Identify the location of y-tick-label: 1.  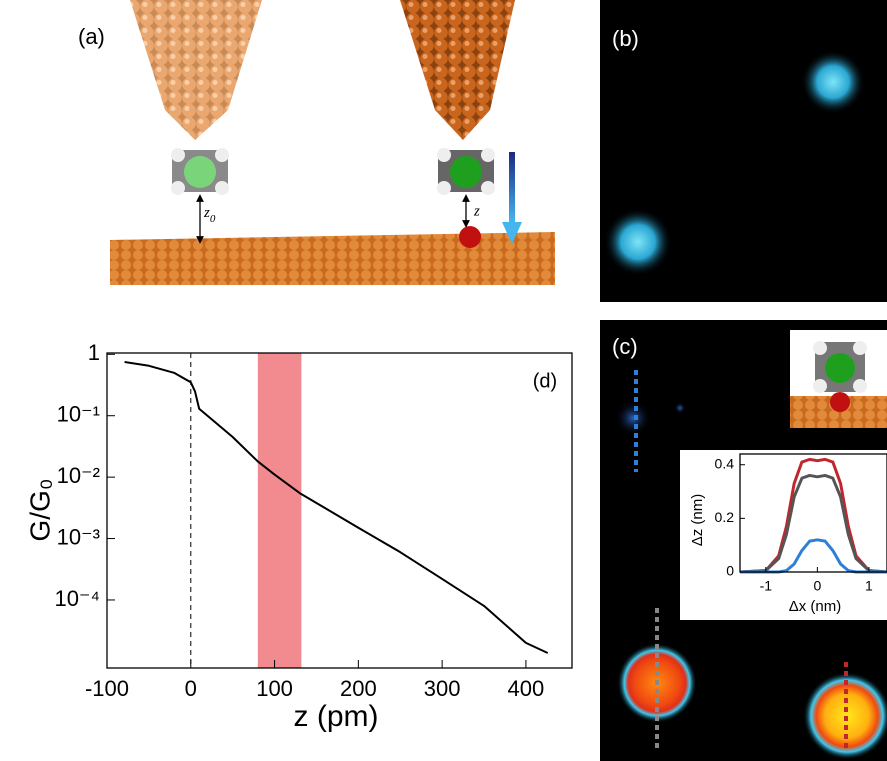
(94, 352).